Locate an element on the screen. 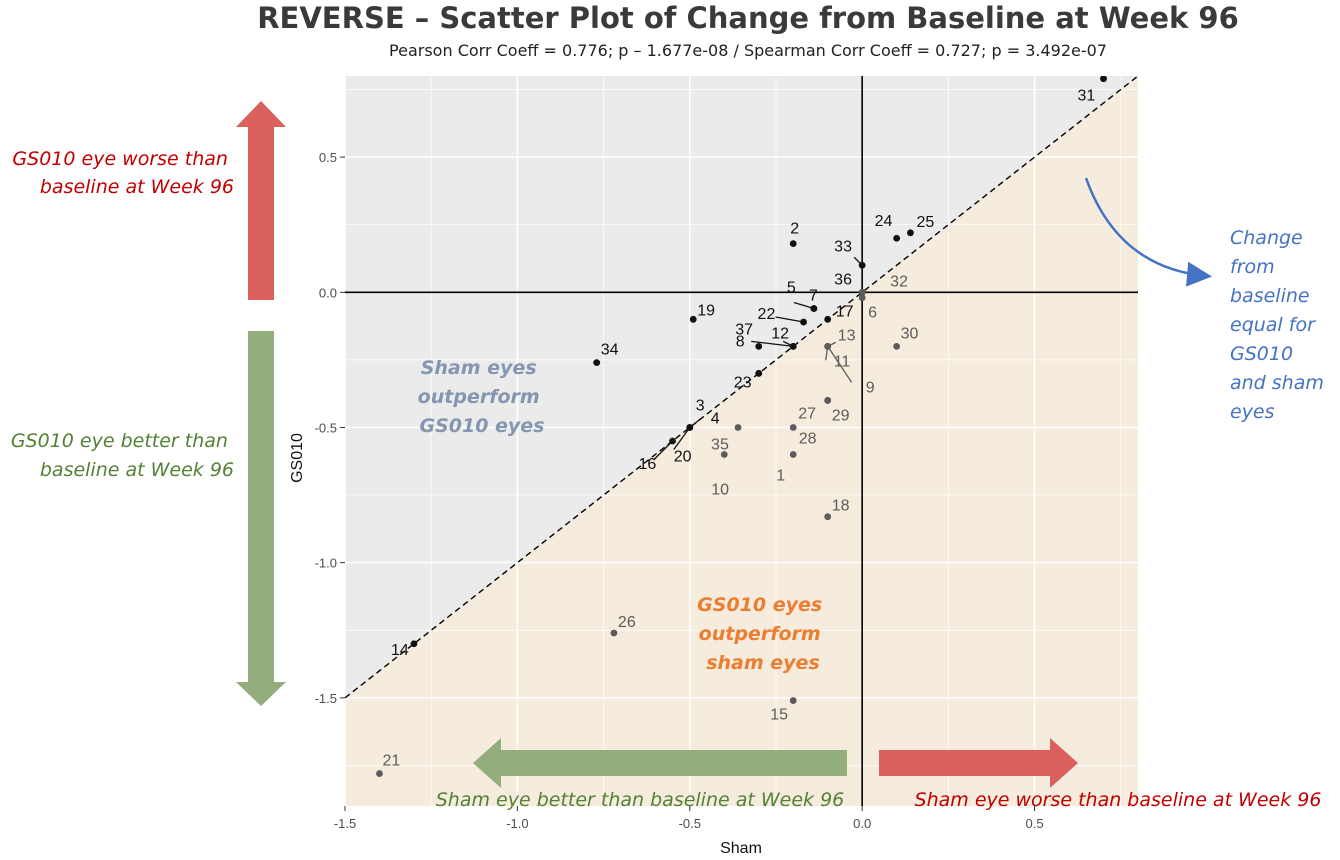  annotation-sham-better: Sham eye better than baseline at Week 96 is located at coordinates (640, 800).